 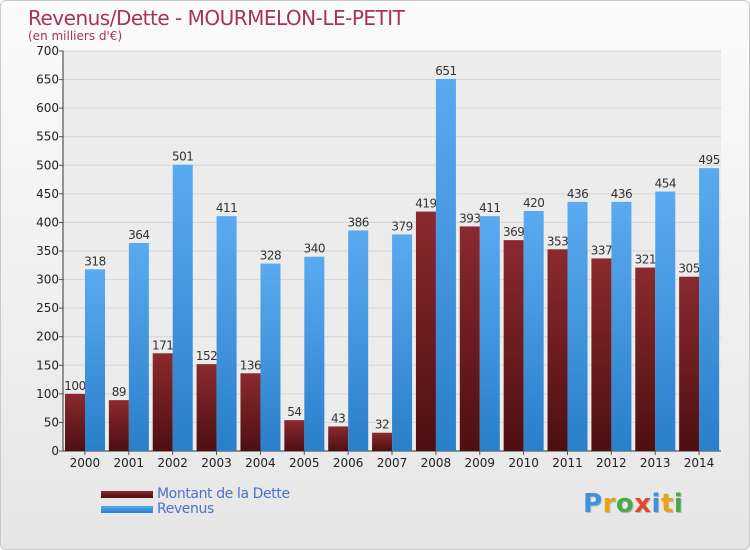 I want to click on legend-label-revenue: Revenus, so click(x=185, y=509).